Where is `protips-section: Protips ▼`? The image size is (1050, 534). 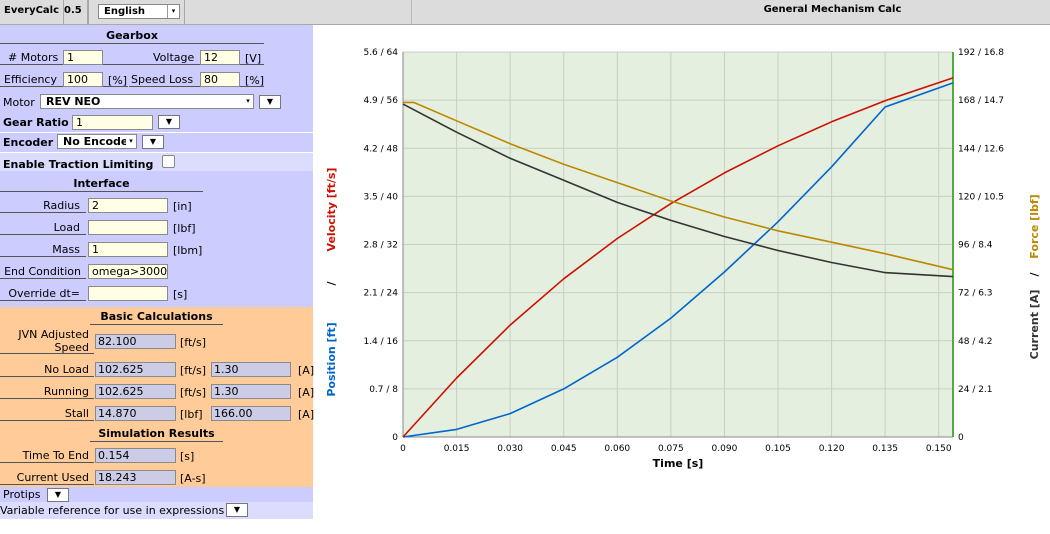
protips-section: Protips ▼ is located at coordinates (156, 494).